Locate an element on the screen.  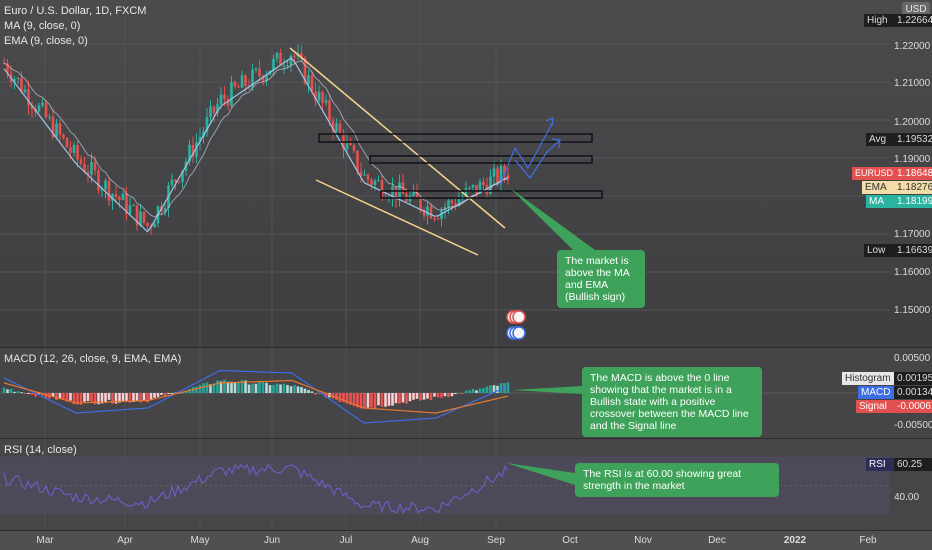
callout-pointer is located at coordinates (552, 219).